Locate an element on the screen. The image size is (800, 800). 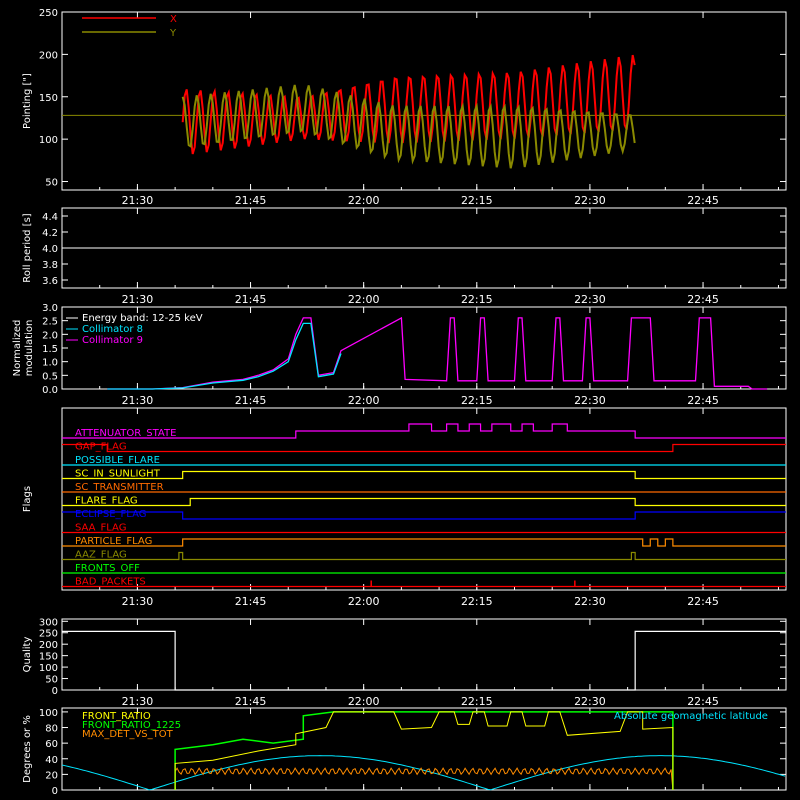
flag-label: SC_TRANSMITTER is located at coordinates (119, 487).